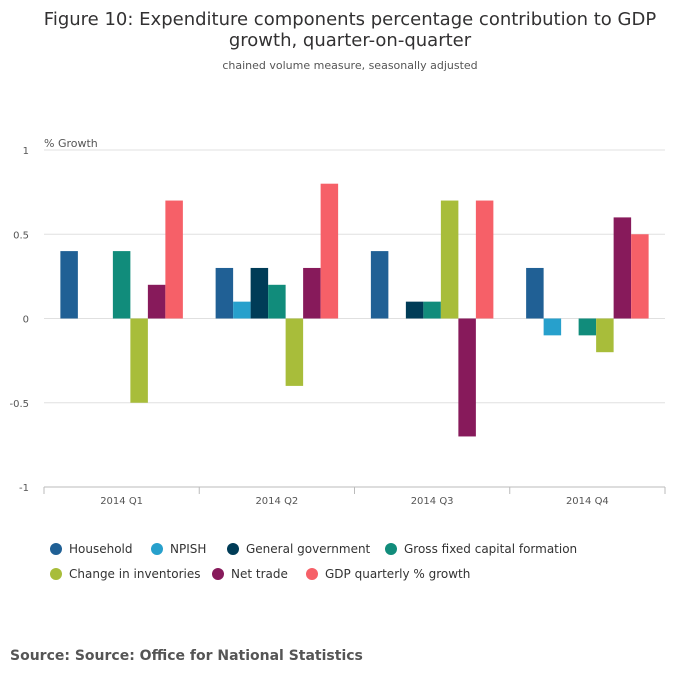 Image resolution: width=700 pixels, height=682 pixels. What do you see at coordinates (587, 327) in the screenshot?
I see `bar-gross-fixed-capital-formation-2014-q4` at bounding box center [587, 327].